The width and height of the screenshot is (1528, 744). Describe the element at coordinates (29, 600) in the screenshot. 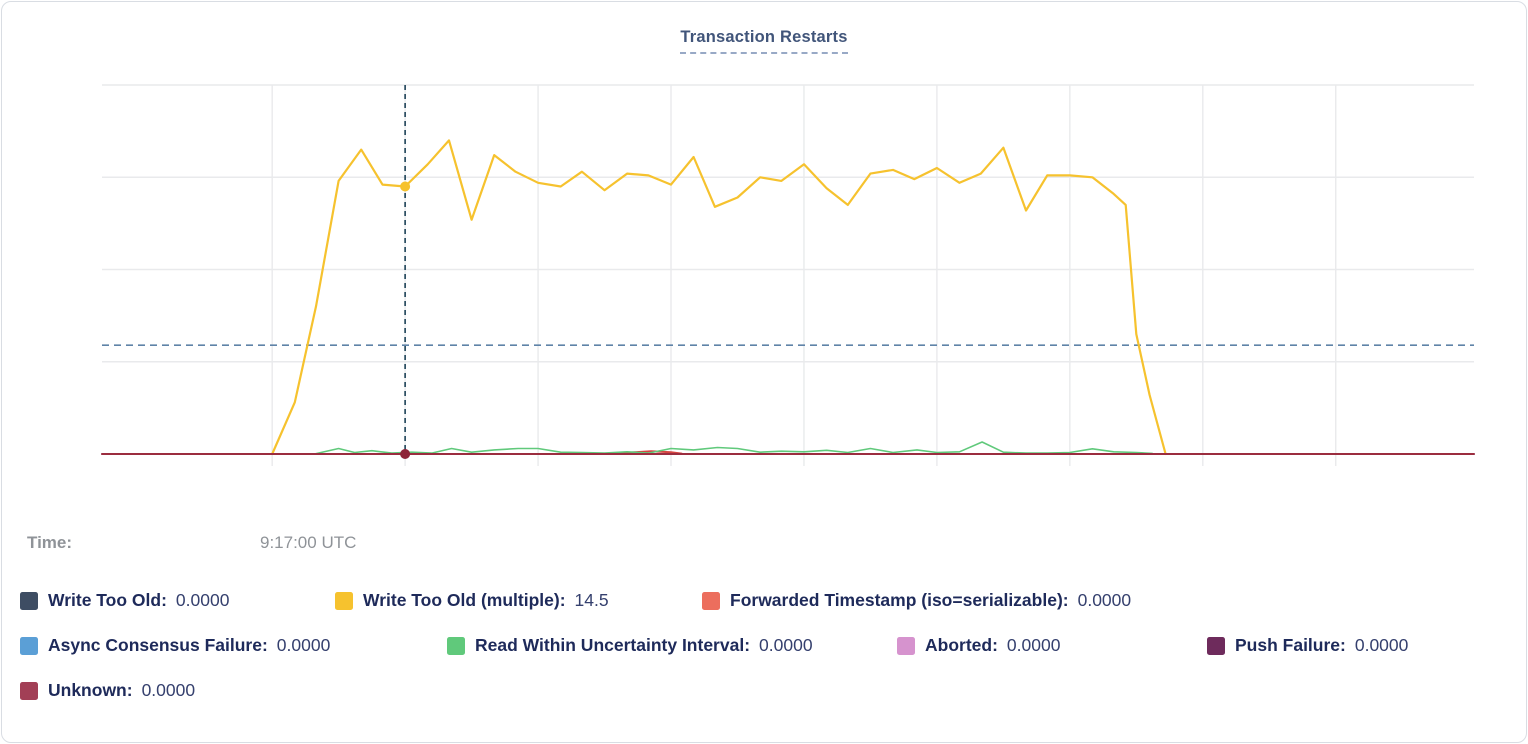

I see `write-too-old-swatch-icon` at that location.